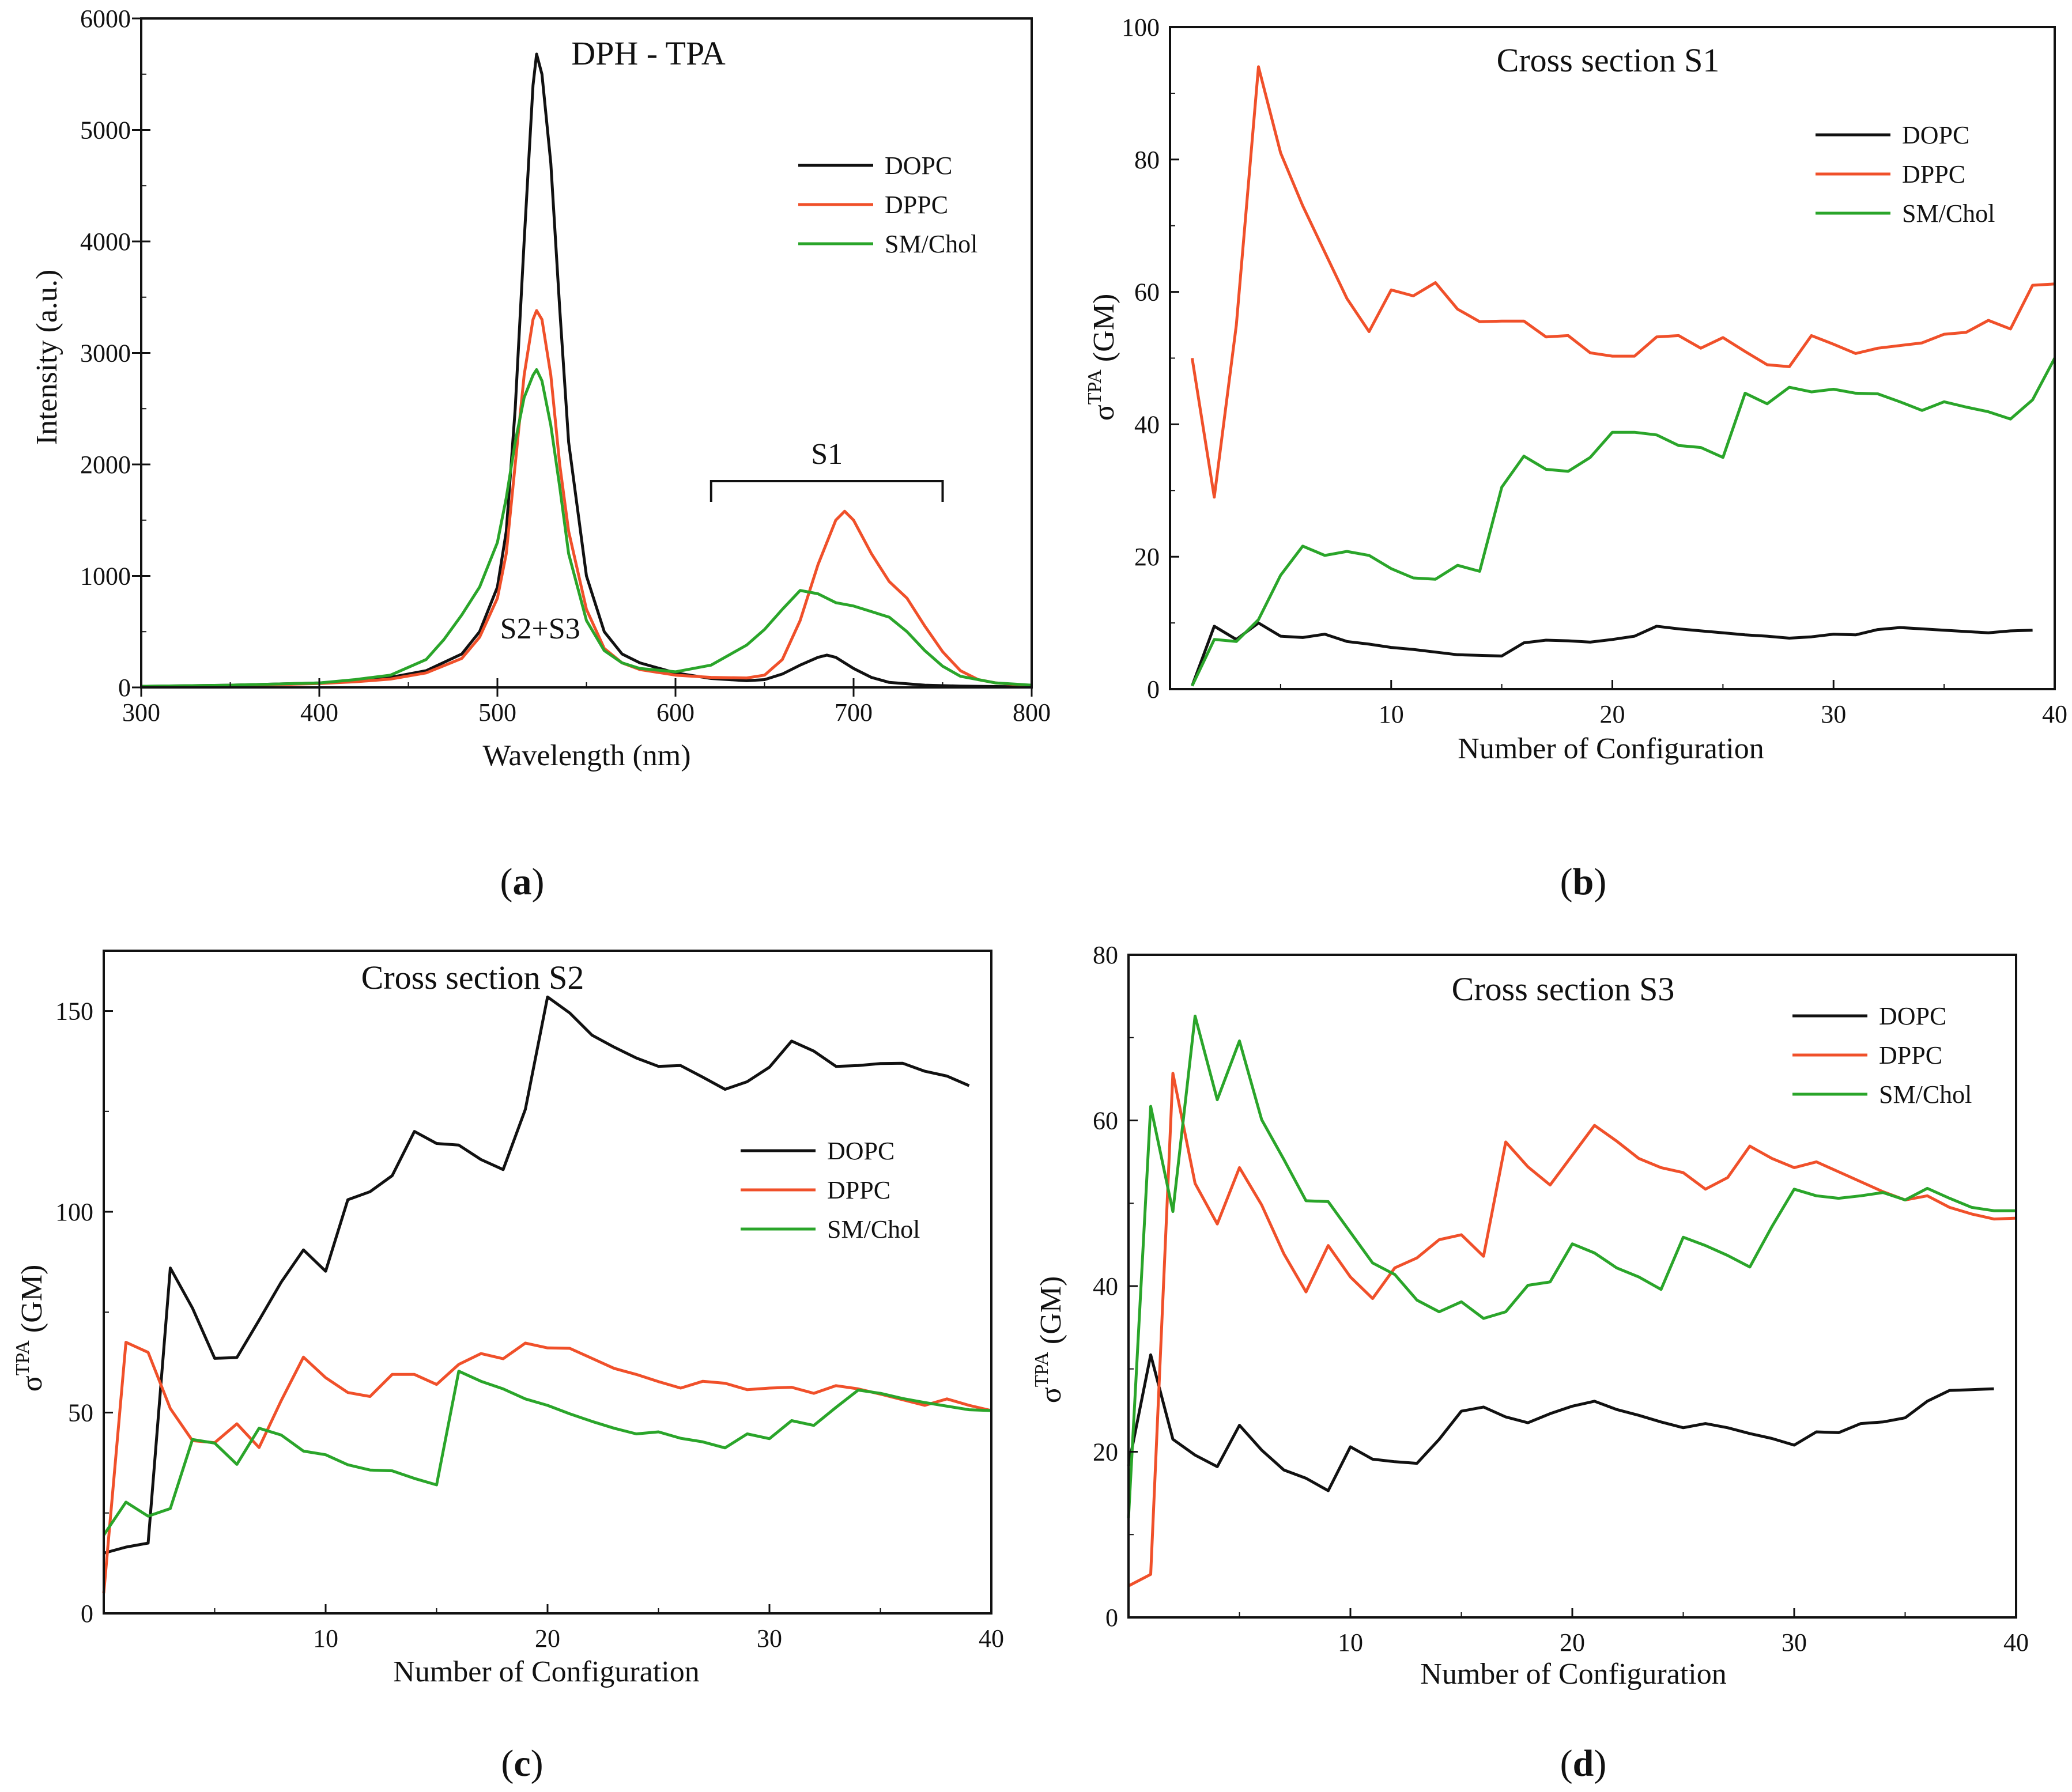  What do you see at coordinates (1563, 989) in the screenshot?
I see `panel-d-title: Cross section S3` at bounding box center [1563, 989].